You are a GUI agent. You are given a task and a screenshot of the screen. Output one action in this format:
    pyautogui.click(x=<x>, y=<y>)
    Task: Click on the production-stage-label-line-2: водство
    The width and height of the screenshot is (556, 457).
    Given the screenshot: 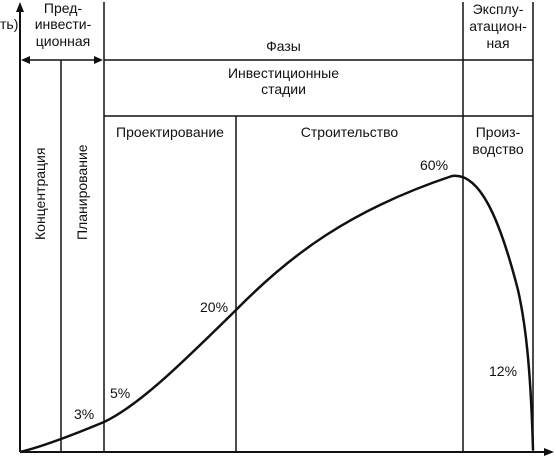 What is the action you would take?
    pyautogui.click(x=498, y=149)
    